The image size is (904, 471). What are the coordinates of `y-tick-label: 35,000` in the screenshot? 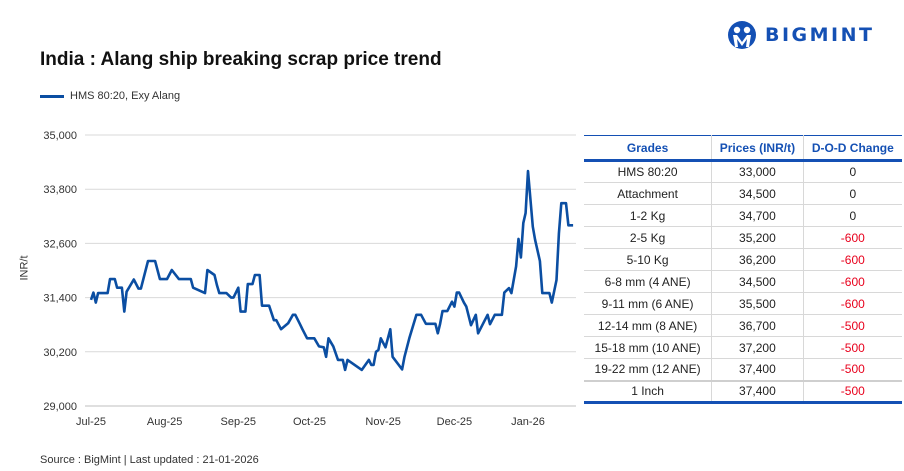 It's located at (60, 136).